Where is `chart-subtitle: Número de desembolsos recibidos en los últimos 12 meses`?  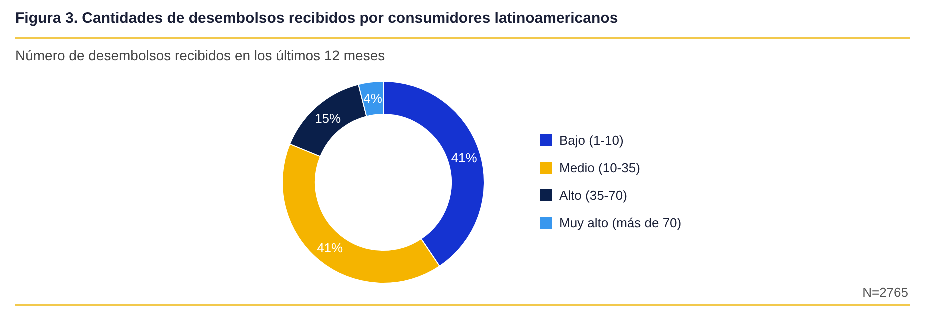
chart-subtitle: Número de desembolsos recibidos en los últimos 12 meses is located at coordinates (201, 56).